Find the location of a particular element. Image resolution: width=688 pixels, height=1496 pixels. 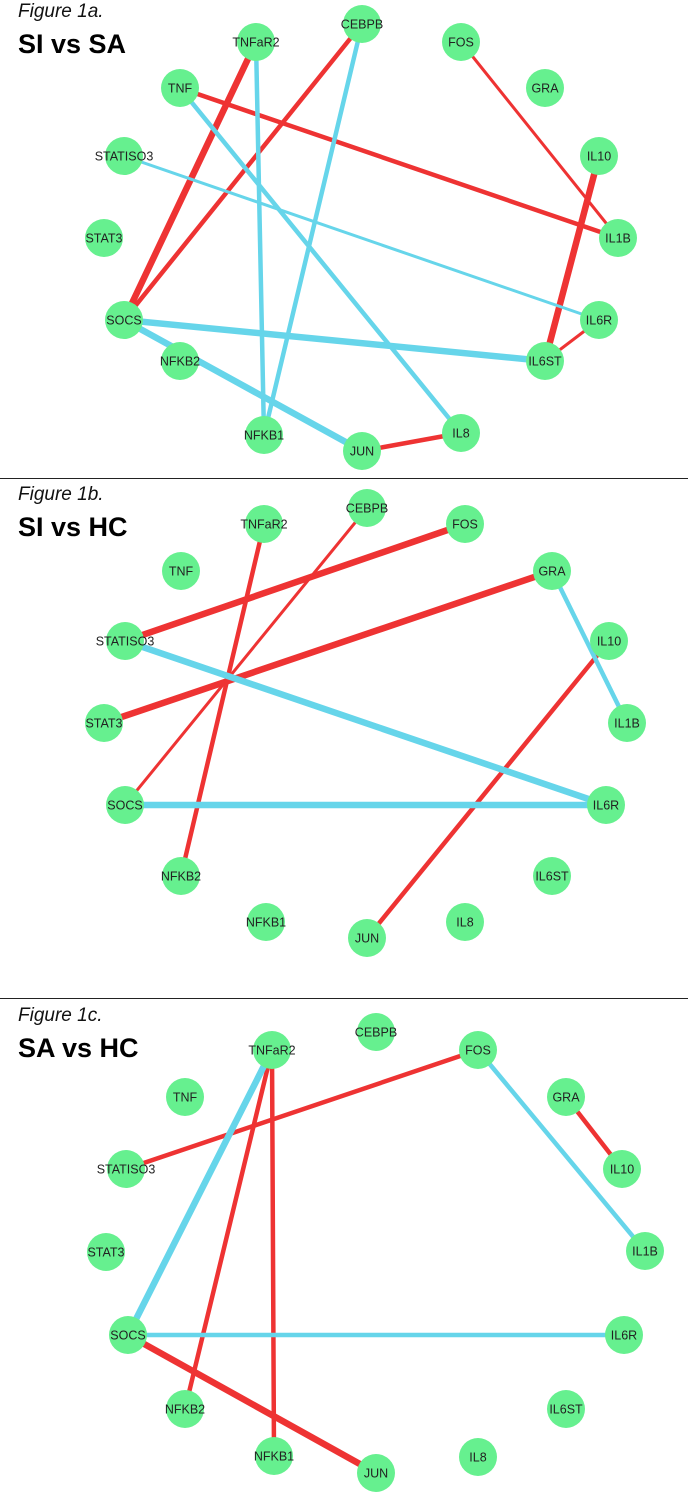

node-label: TNF is located at coordinates (181, 572).